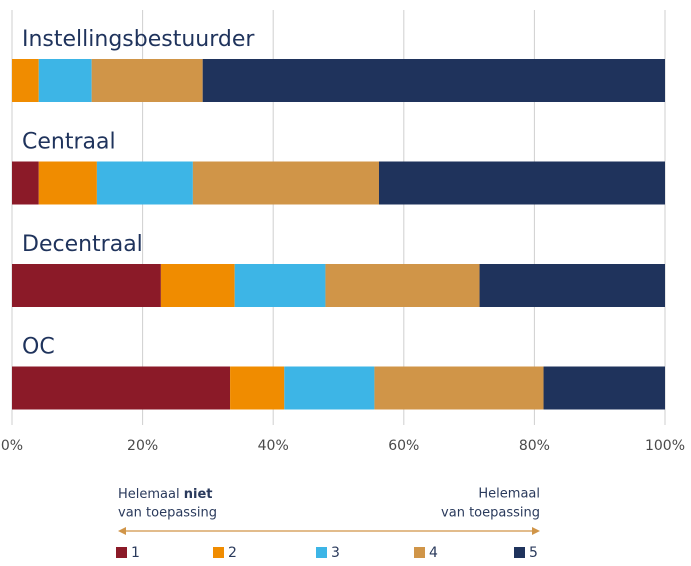  I want to click on note-left: Helemaal niet, so click(165, 494).